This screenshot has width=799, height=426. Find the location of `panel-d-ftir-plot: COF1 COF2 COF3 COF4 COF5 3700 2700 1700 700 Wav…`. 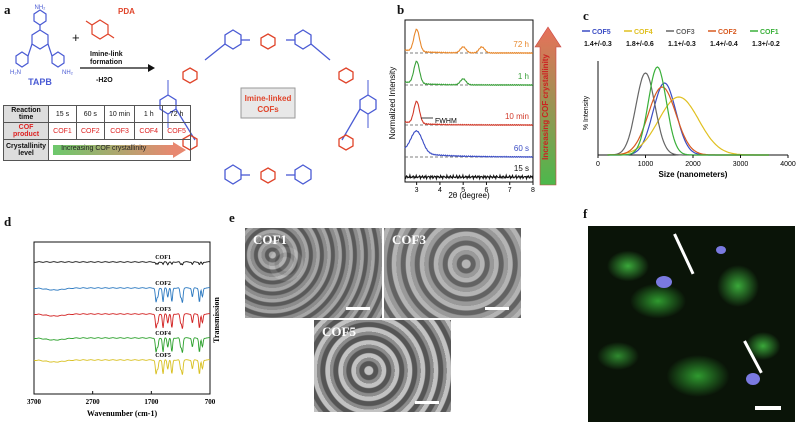

panel-d-ftir-plot: COF1 COF2 COF3 COF4 COF5 3700 2700 1700 700 Wav… is located at coordinates (124, 329).